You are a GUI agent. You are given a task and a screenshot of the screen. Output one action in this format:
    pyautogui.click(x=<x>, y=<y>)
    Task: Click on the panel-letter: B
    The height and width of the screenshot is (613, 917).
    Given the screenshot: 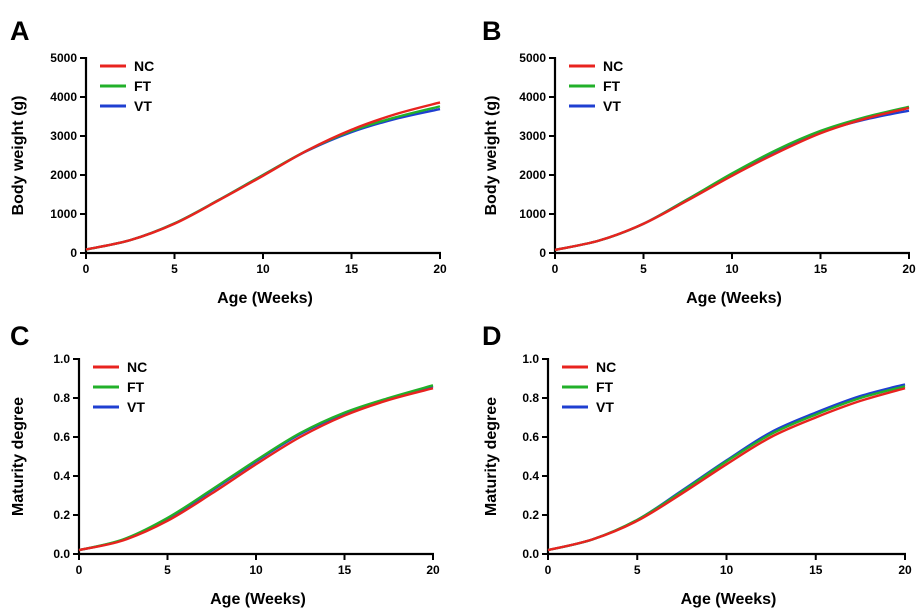 What is the action you would take?
    pyautogui.click(x=492, y=31)
    